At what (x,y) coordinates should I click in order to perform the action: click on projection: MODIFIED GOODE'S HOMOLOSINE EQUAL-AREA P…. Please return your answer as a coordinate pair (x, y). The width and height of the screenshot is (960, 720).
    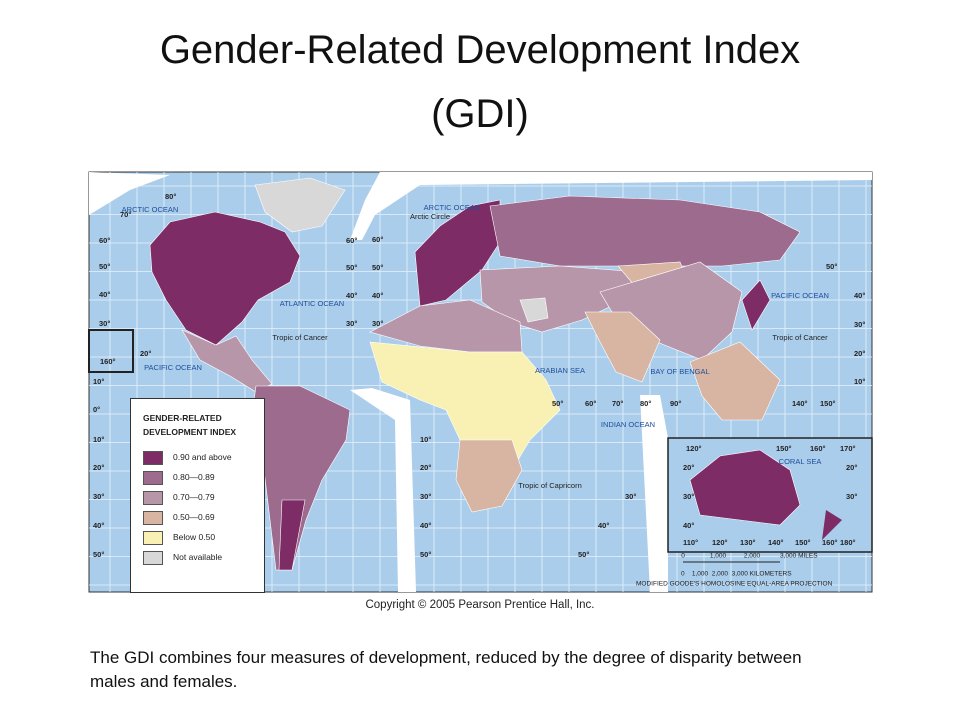
    Looking at the image, I should click on (734, 584).